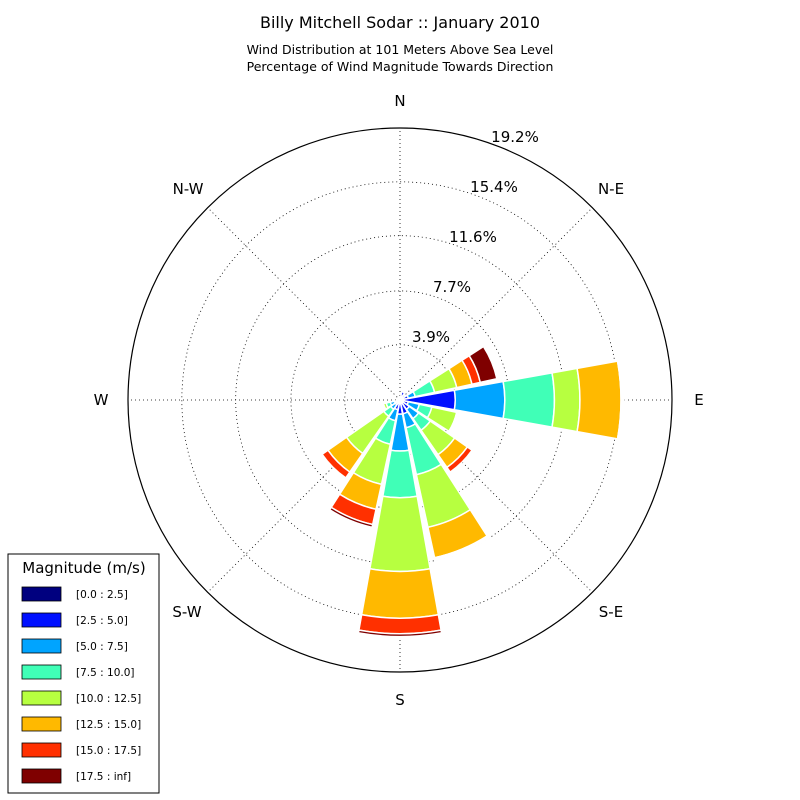  What do you see at coordinates (473, 237) in the screenshot?
I see `radial-tick-label: 11.6%` at bounding box center [473, 237].